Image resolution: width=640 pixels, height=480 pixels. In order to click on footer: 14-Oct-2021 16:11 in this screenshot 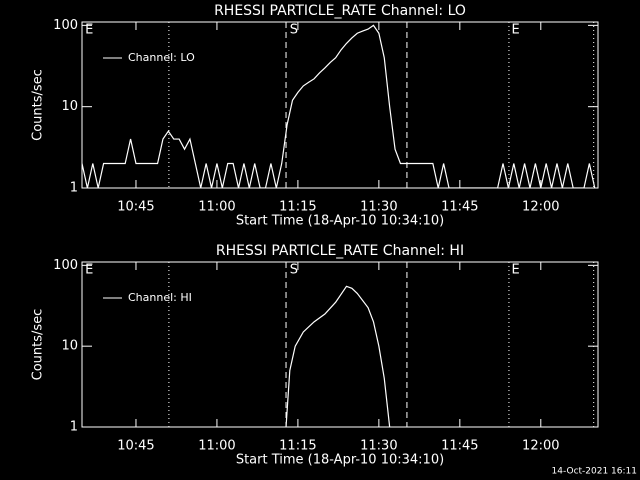, I will do `click(594, 472)`.